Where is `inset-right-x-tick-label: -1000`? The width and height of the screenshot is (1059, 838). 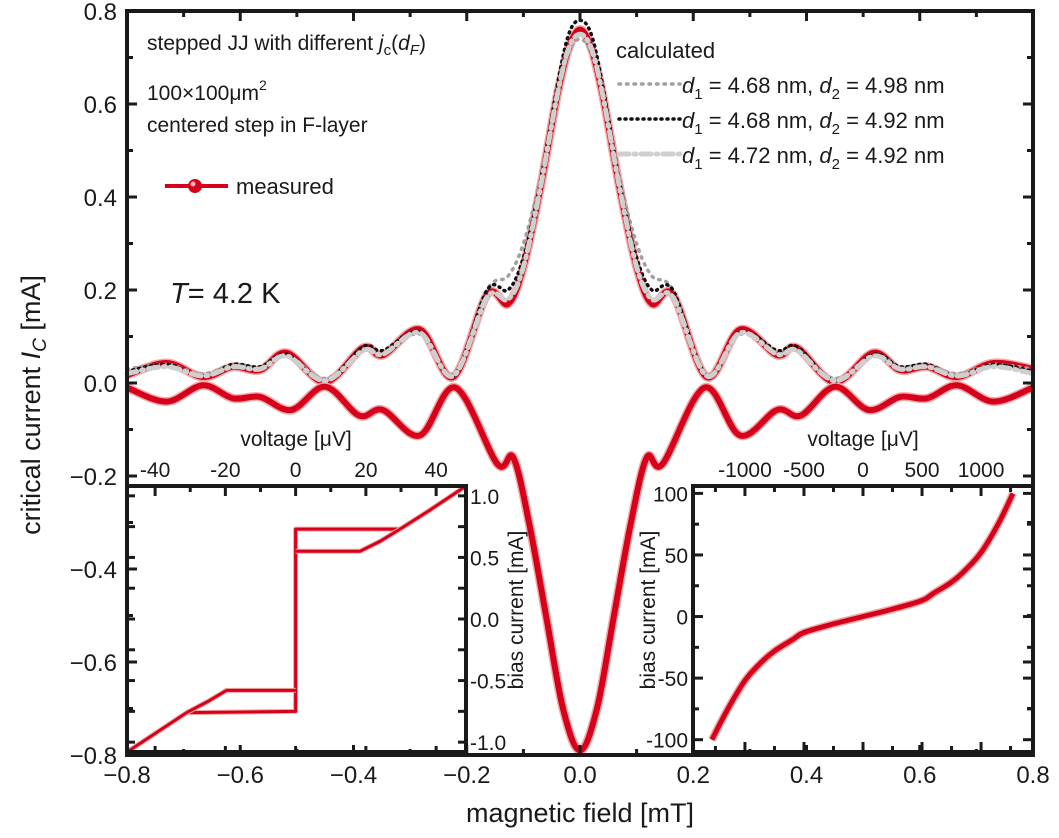 inset-right-x-tick-label: -1000 is located at coordinates (745, 470).